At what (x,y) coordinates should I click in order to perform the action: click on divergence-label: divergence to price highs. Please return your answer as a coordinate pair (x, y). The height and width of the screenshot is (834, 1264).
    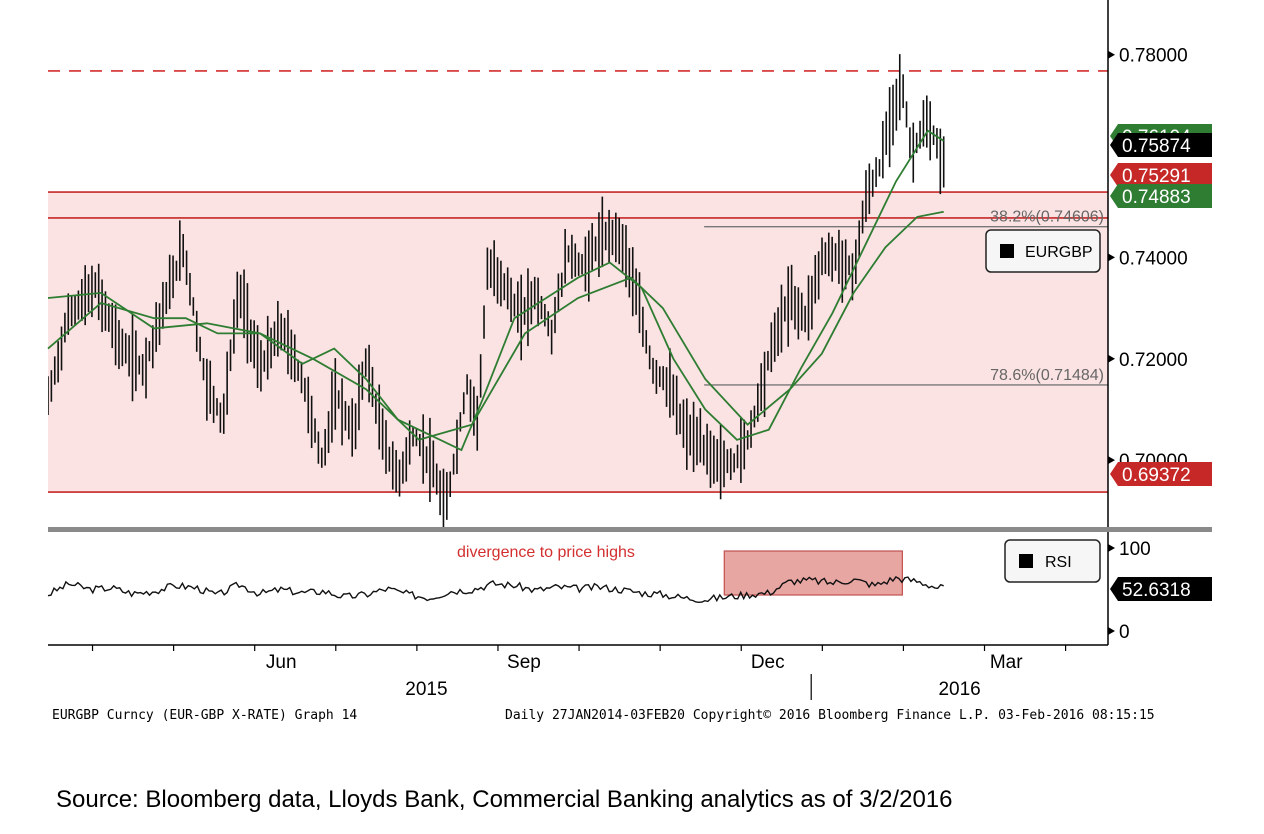
    Looking at the image, I should click on (546, 552).